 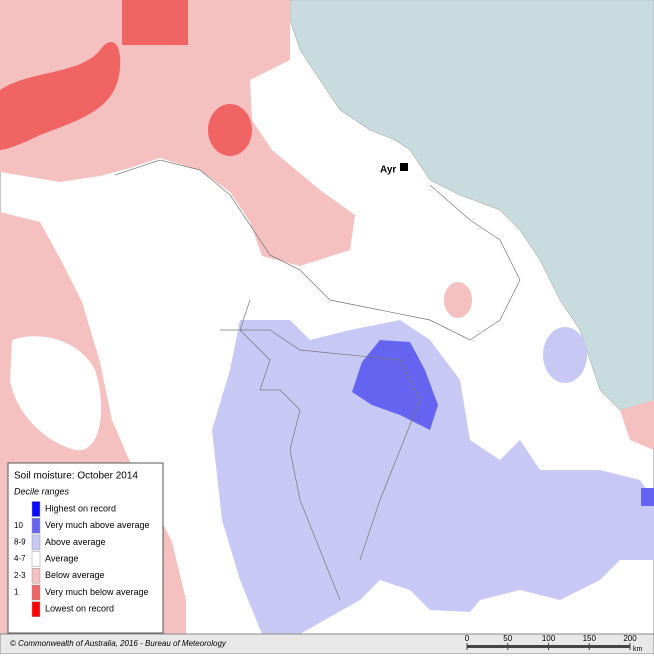 I want to click on legend-code: 1, so click(x=16, y=592).